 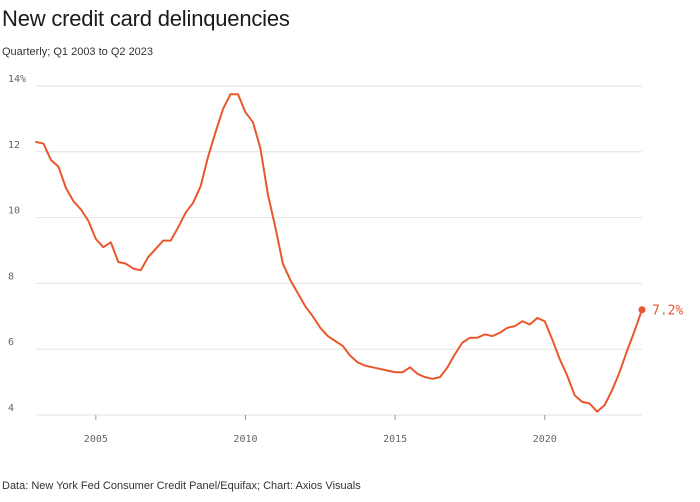 What do you see at coordinates (11, 342) in the screenshot?
I see `y-tick-label: 6` at bounding box center [11, 342].